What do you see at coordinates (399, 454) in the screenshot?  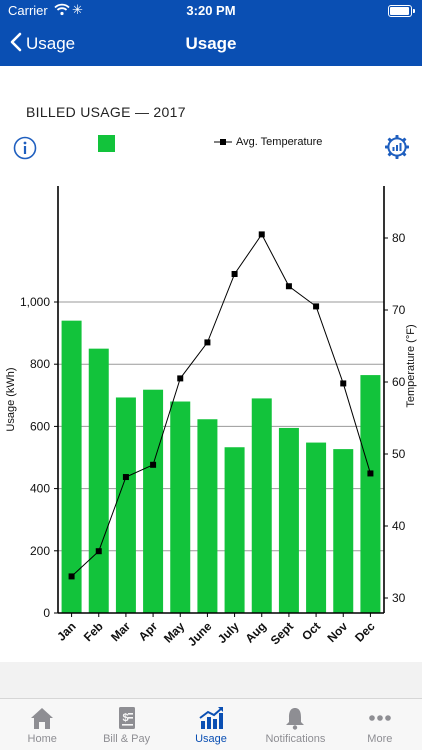 I see `y2-tick-label: 50` at bounding box center [399, 454].